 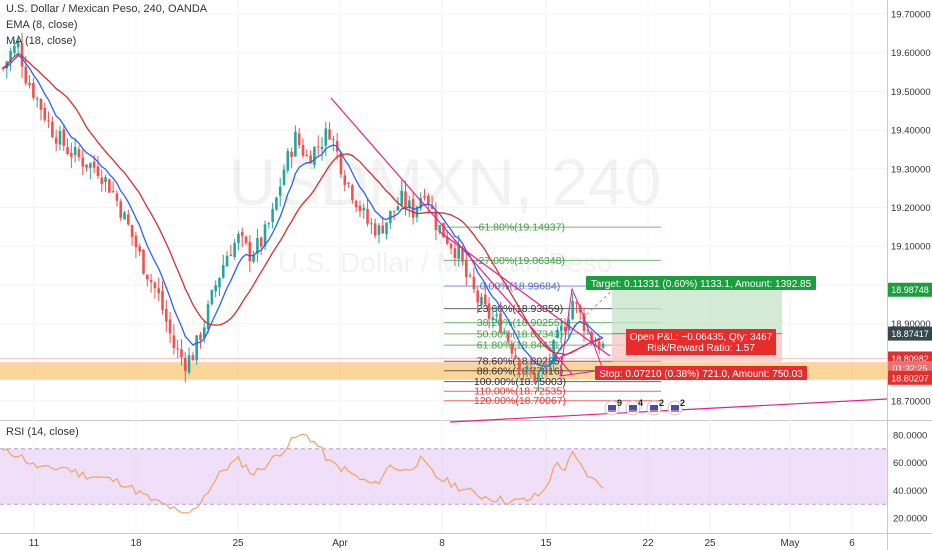 I want to click on inner-trendline, so click(x=525, y=294).